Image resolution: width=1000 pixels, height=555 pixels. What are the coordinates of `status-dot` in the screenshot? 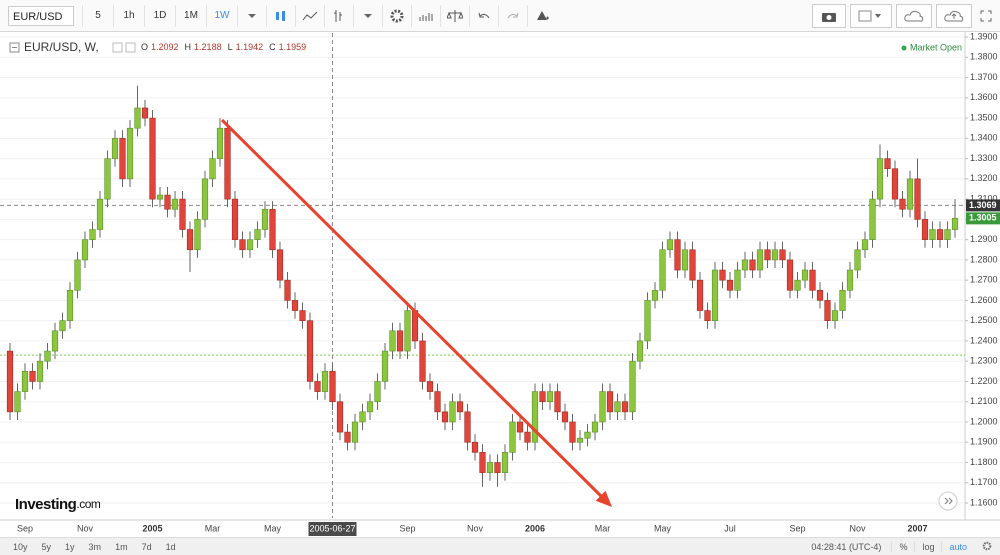 It's located at (904, 48).